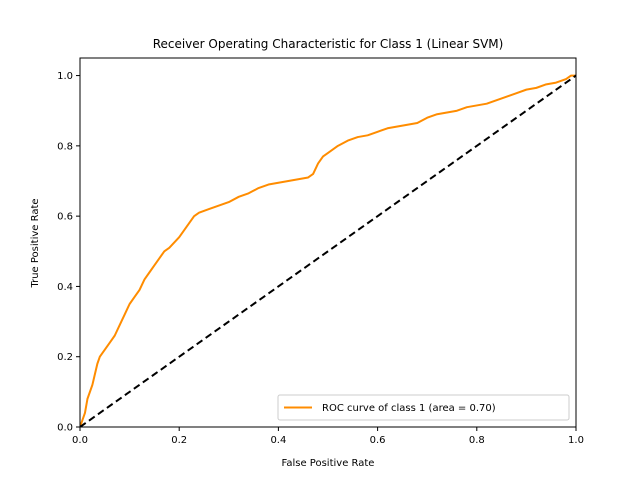 The width and height of the screenshot is (640, 480). Describe the element at coordinates (328, 463) in the screenshot. I see `x-axis-label: False Positive Rate` at that location.